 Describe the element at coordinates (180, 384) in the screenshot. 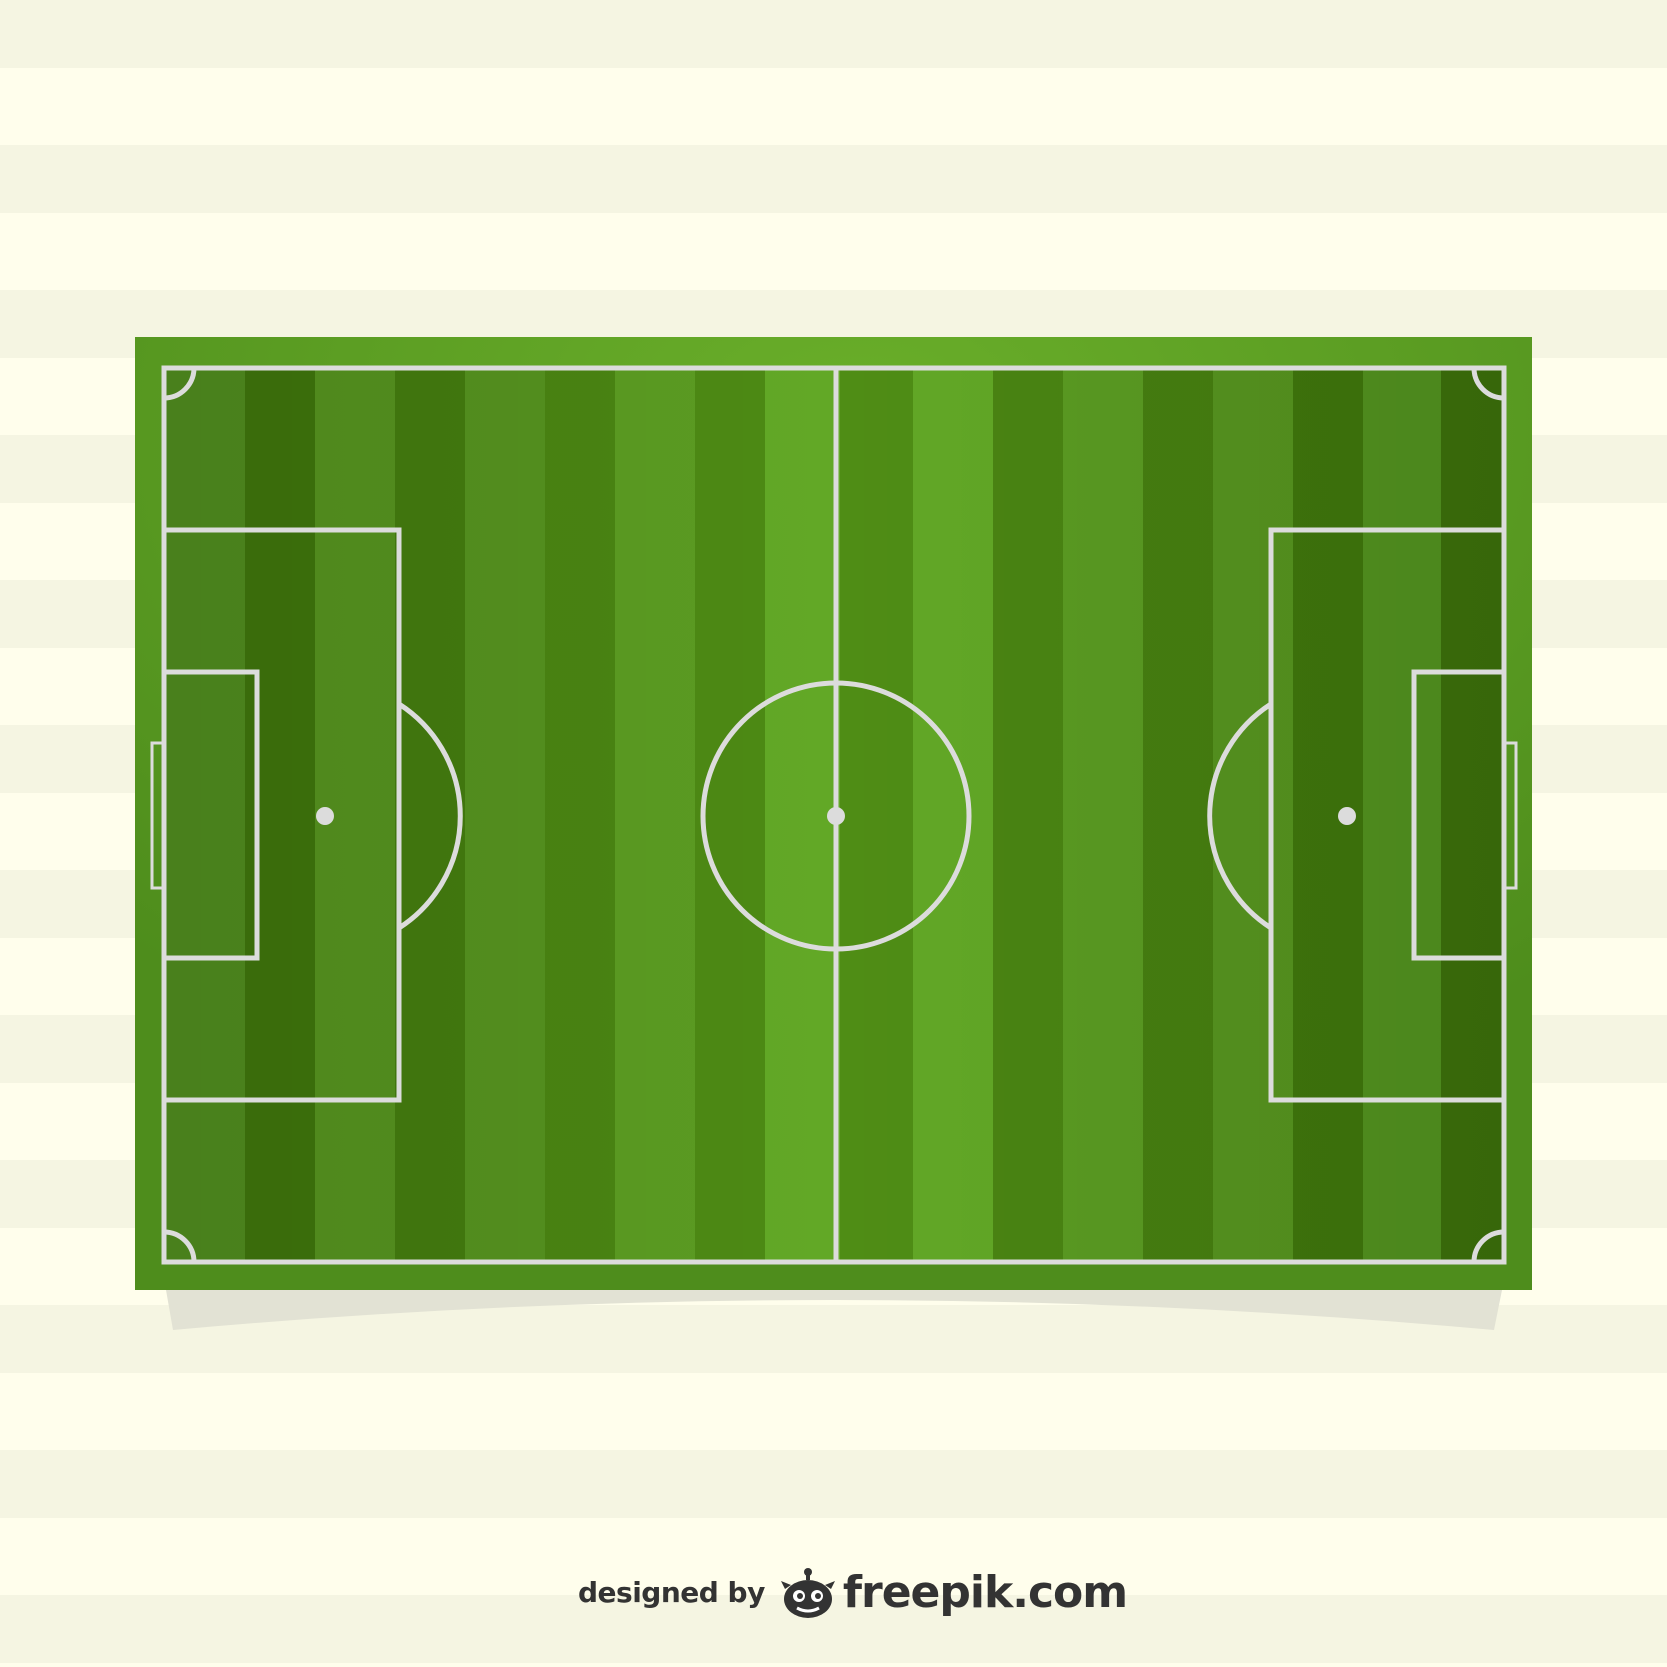

I see `corner-arc-top-left` at that location.